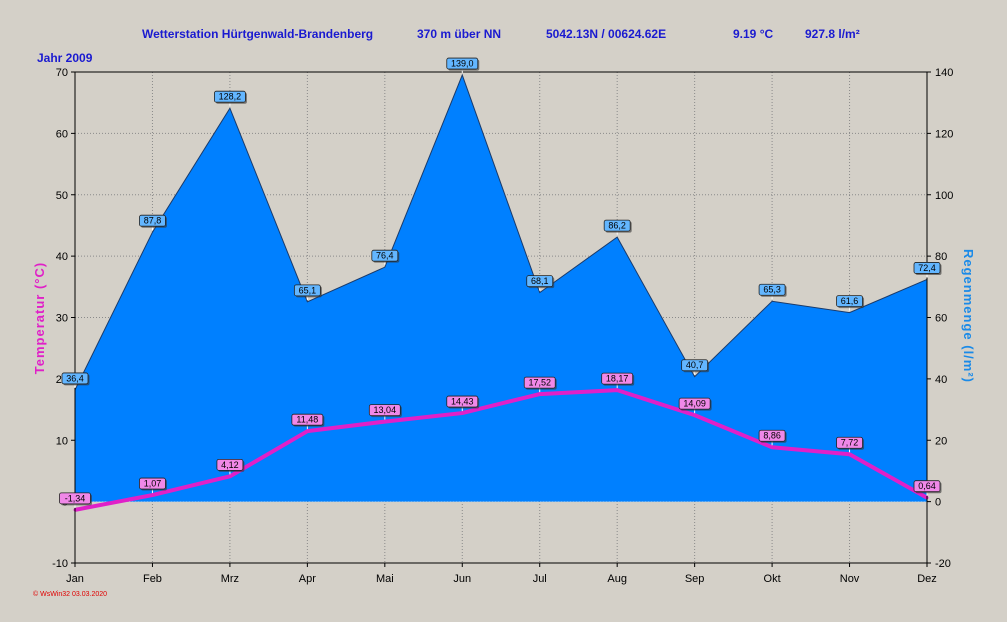 Image resolution: width=1007 pixels, height=622 pixels. Describe the element at coordinates (927, 579) in the screenshot. I see `x-tick-label: Dez` at that location.